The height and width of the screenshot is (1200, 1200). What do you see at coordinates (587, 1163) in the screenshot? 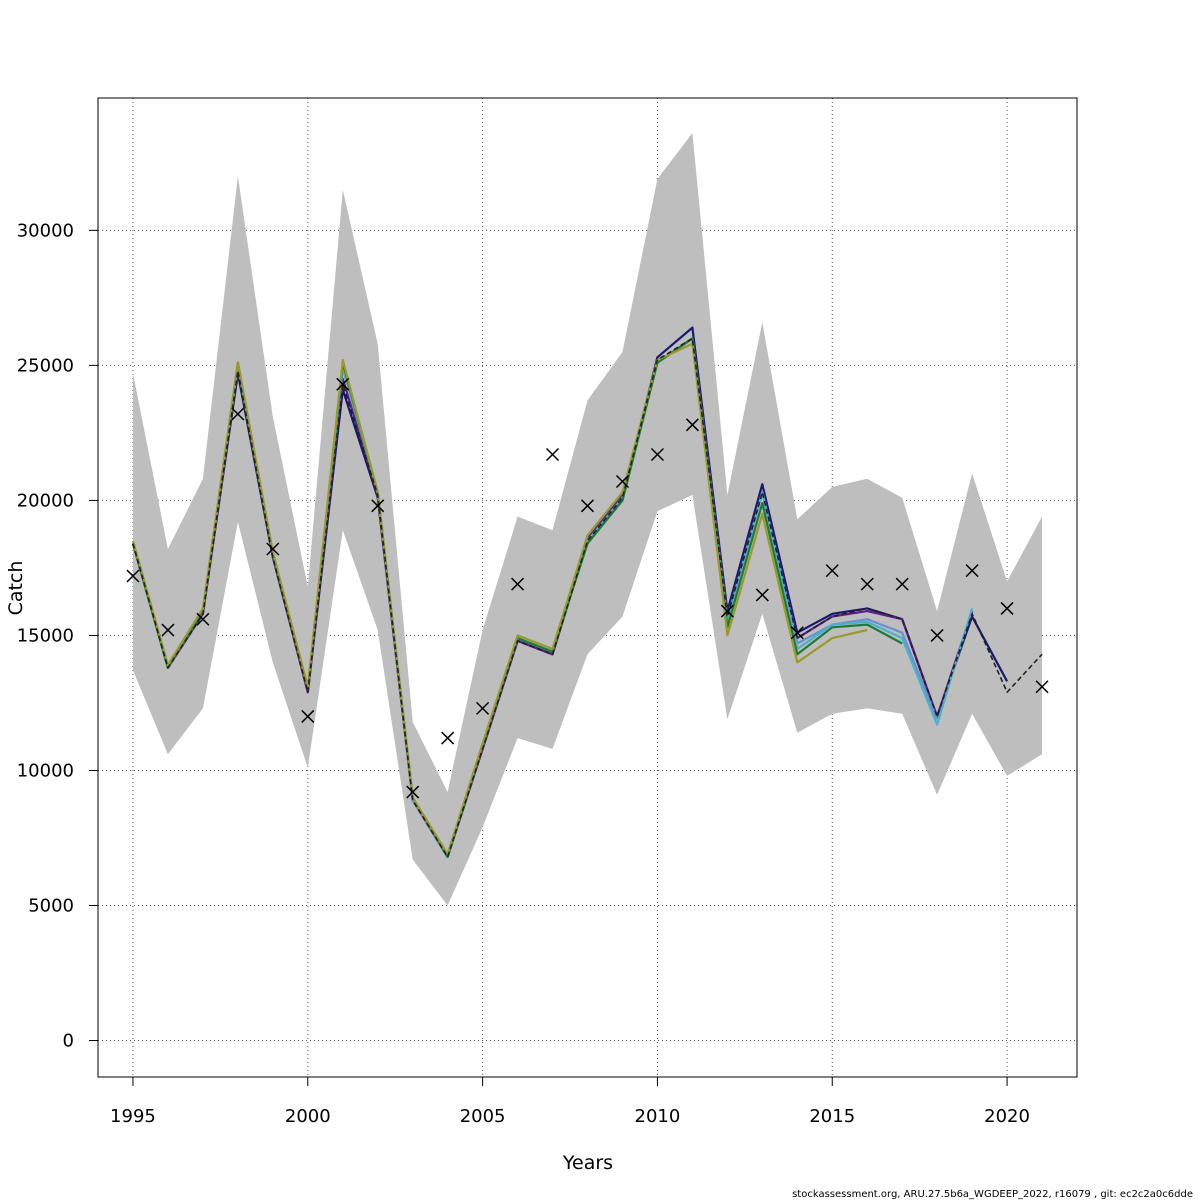
I see `x-axis-title: Years` at bounding box center [587, 1163].